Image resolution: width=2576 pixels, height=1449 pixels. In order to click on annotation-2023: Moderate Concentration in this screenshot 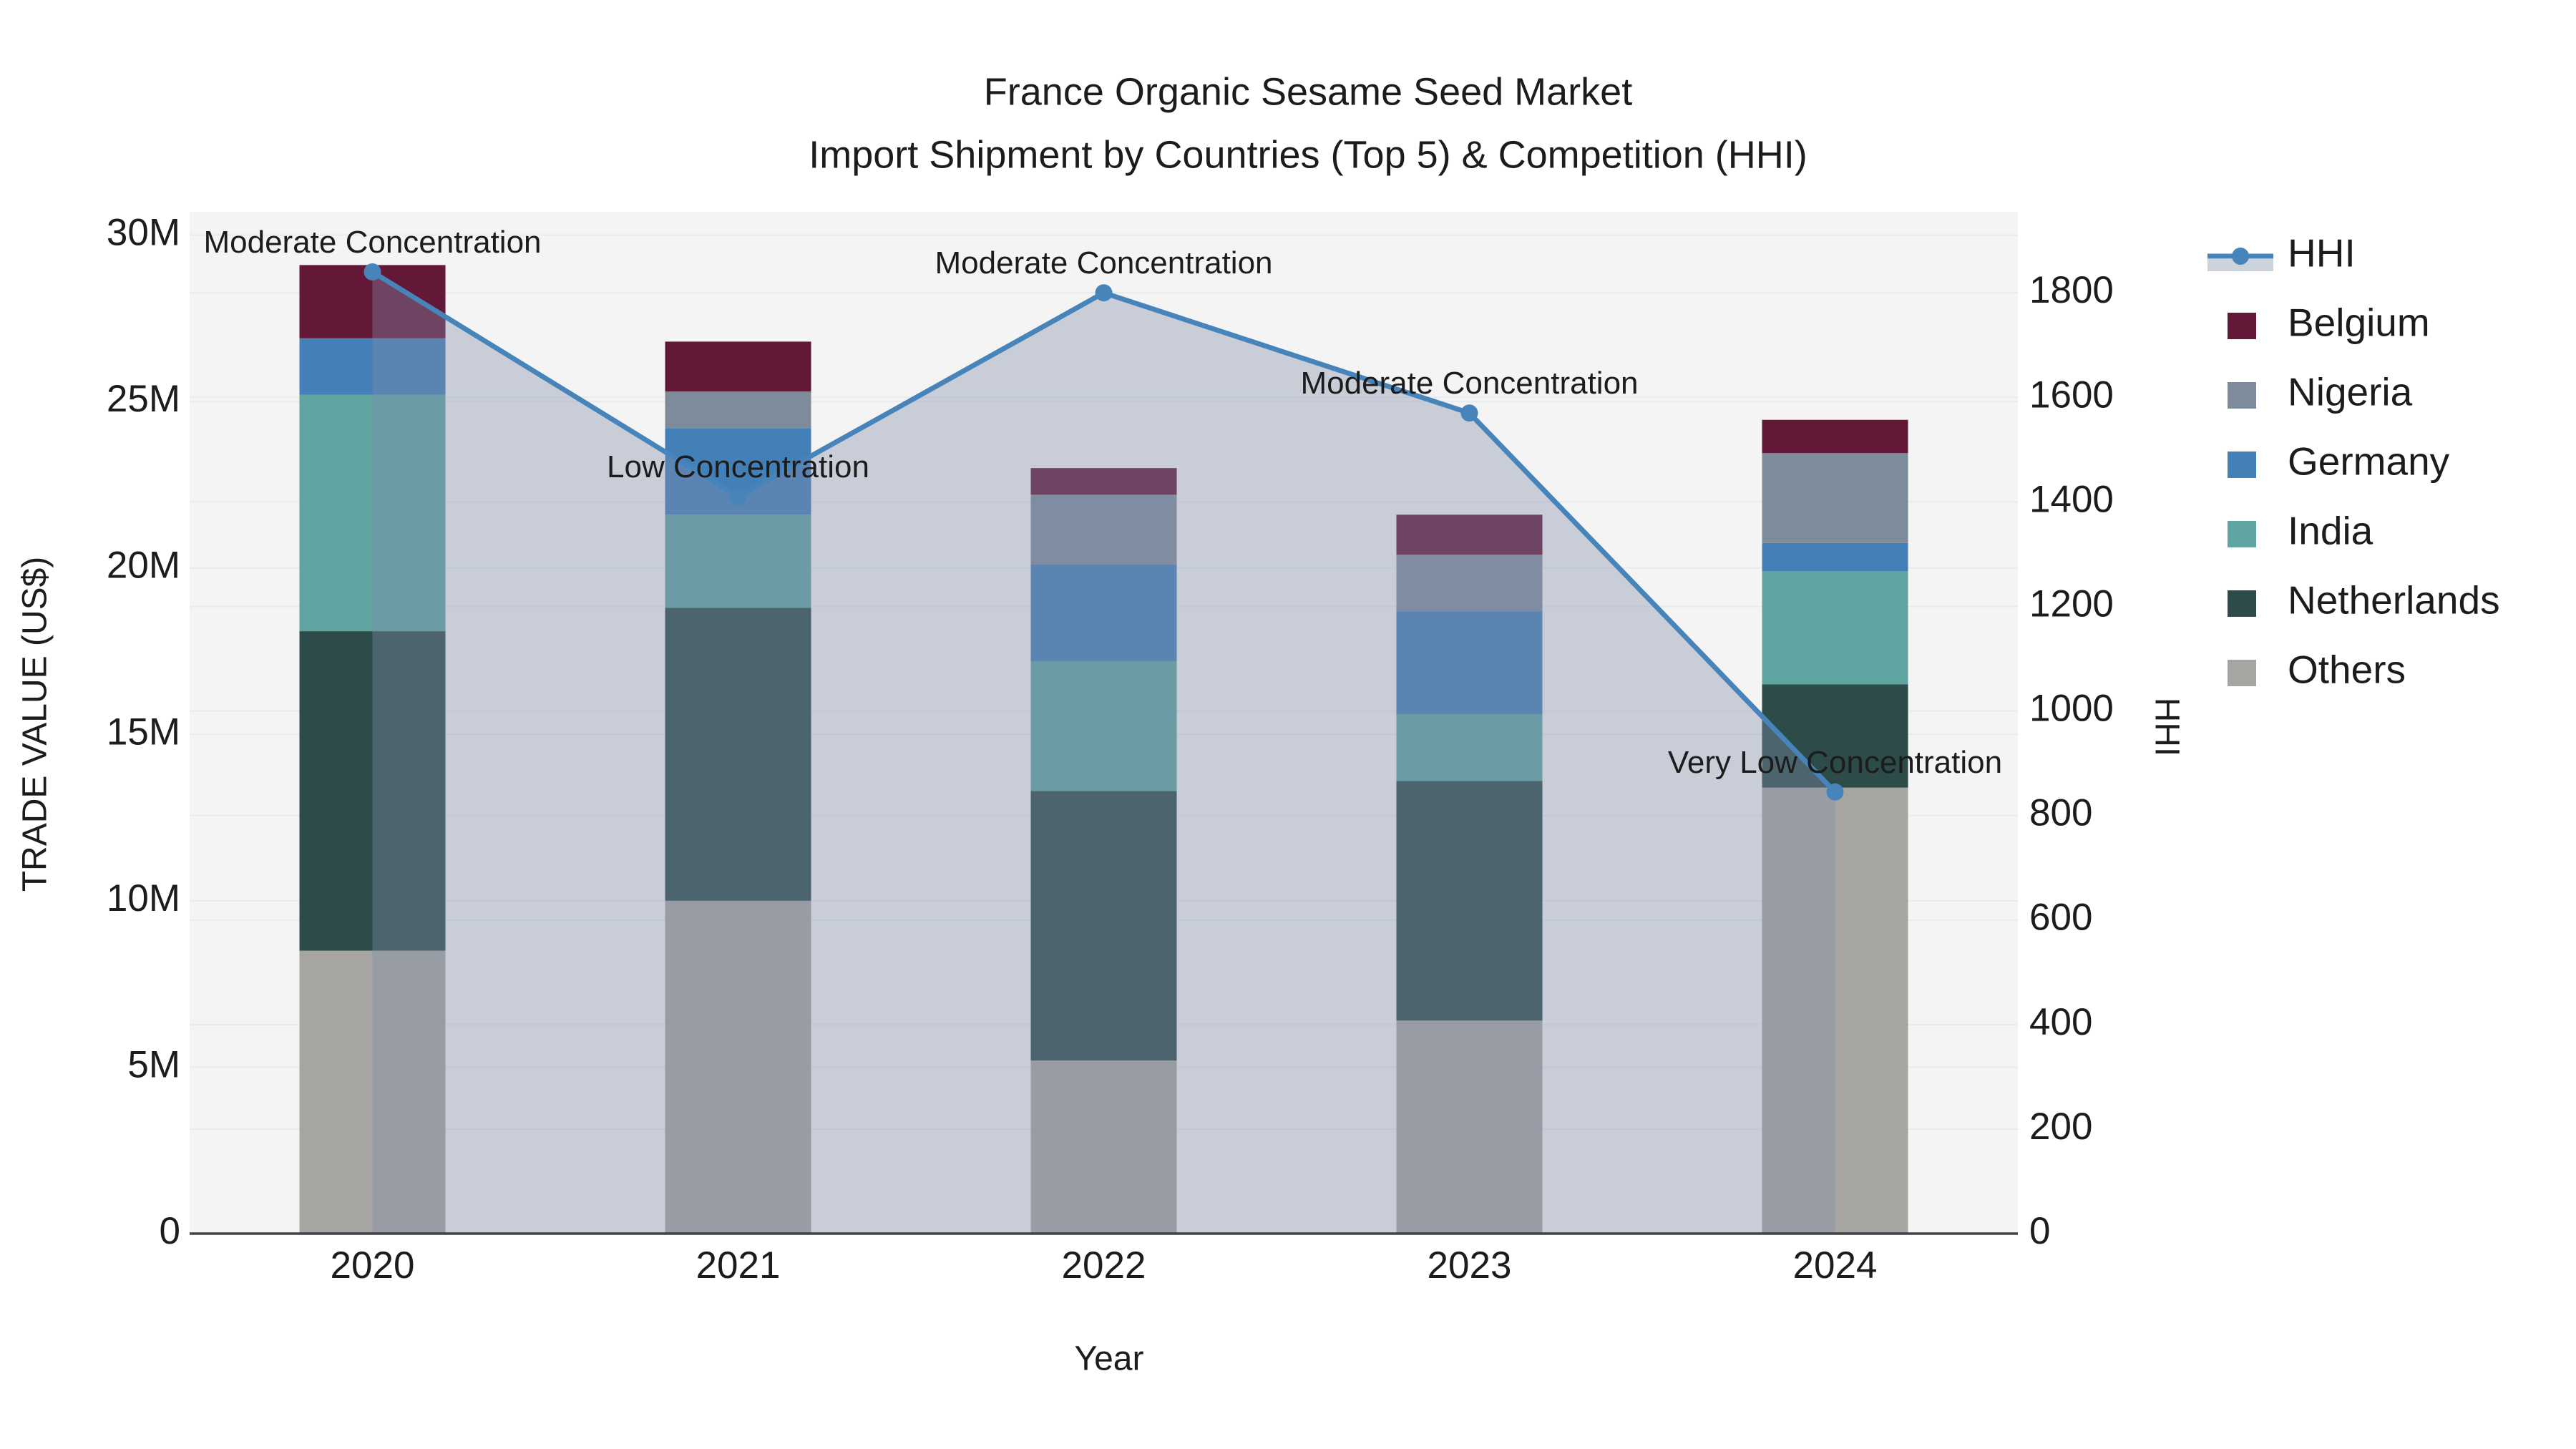, I will do `click(1469, 383)`.